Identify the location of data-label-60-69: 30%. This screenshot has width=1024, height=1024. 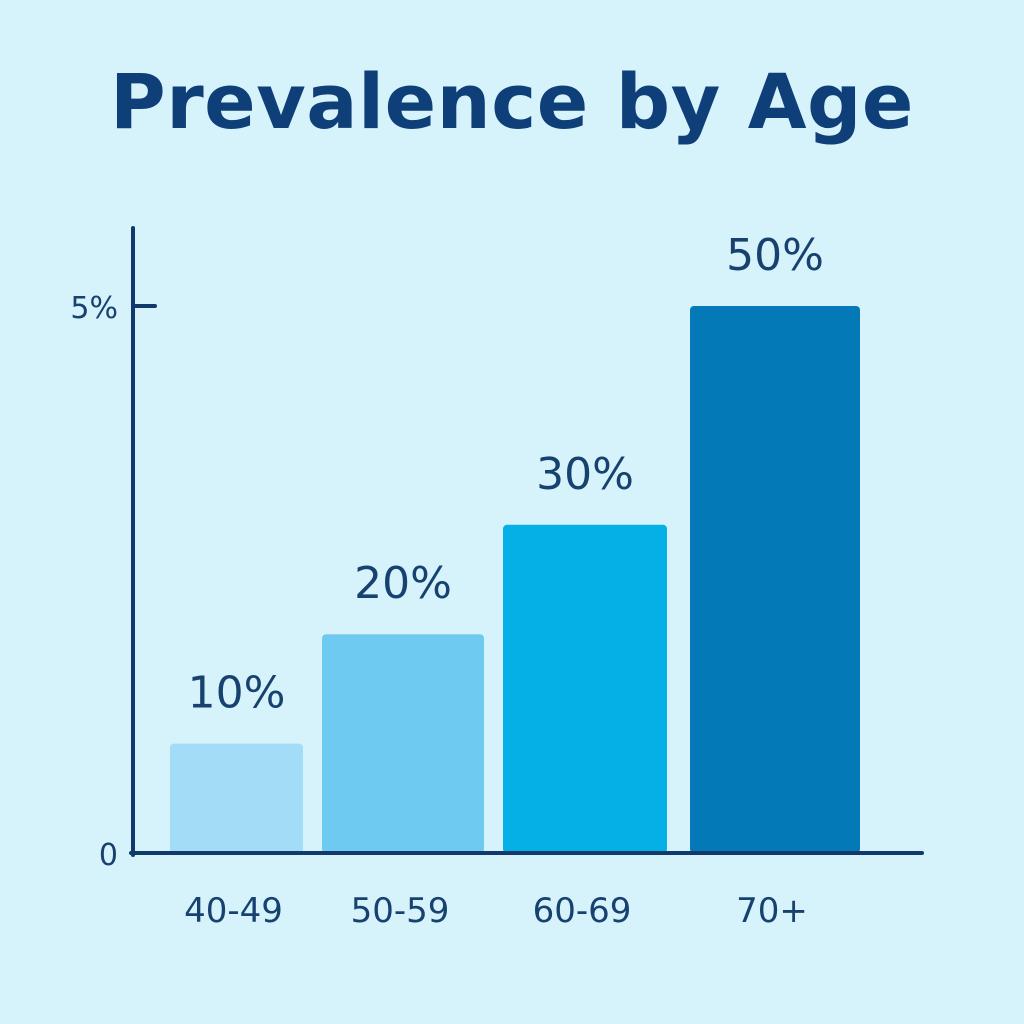
(585, 474).